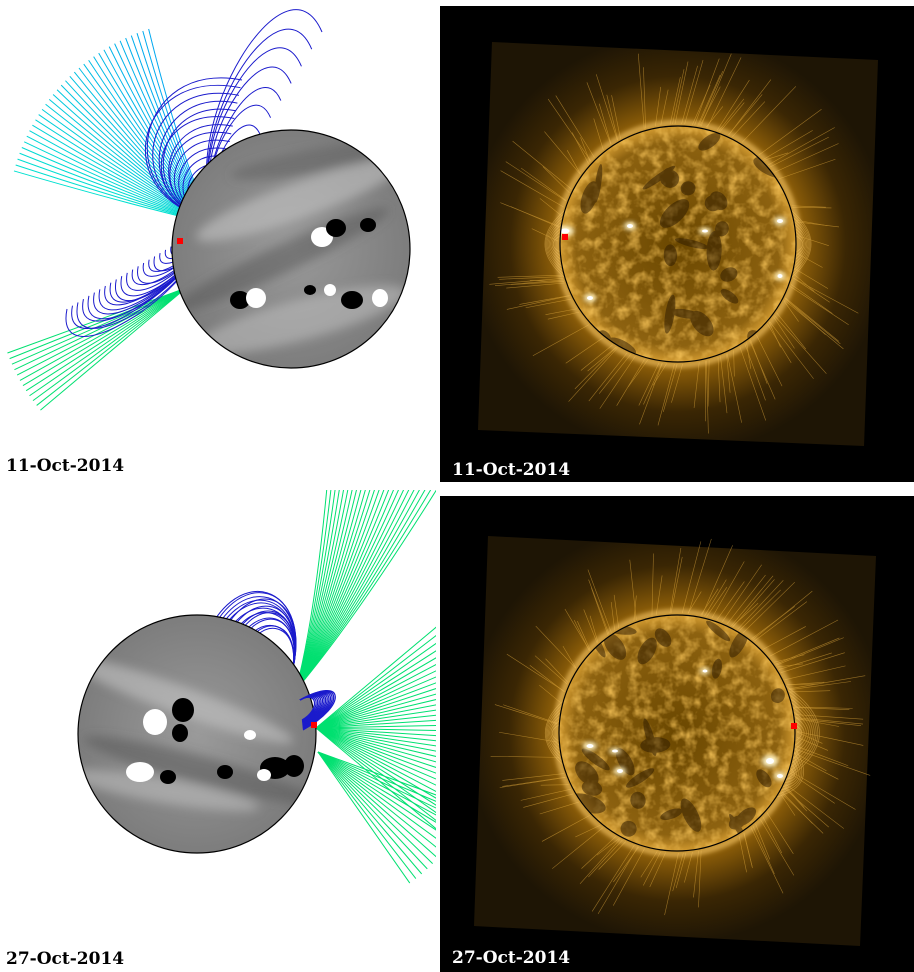  What do you see at coordinates (511, 958) in the screenshot?
I see `date-label-oct27-euv: 27-Oct-2014` at bounding box center [511, 958].